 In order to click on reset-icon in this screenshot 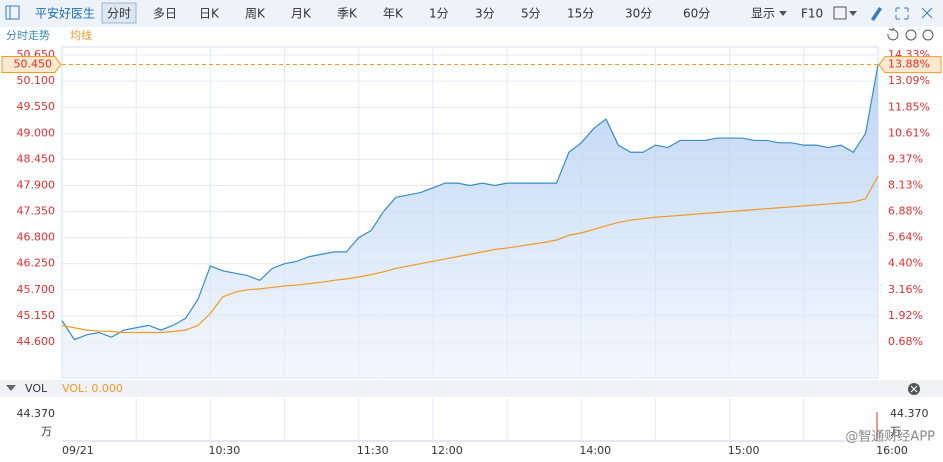, I will do `click(893, 34)`.